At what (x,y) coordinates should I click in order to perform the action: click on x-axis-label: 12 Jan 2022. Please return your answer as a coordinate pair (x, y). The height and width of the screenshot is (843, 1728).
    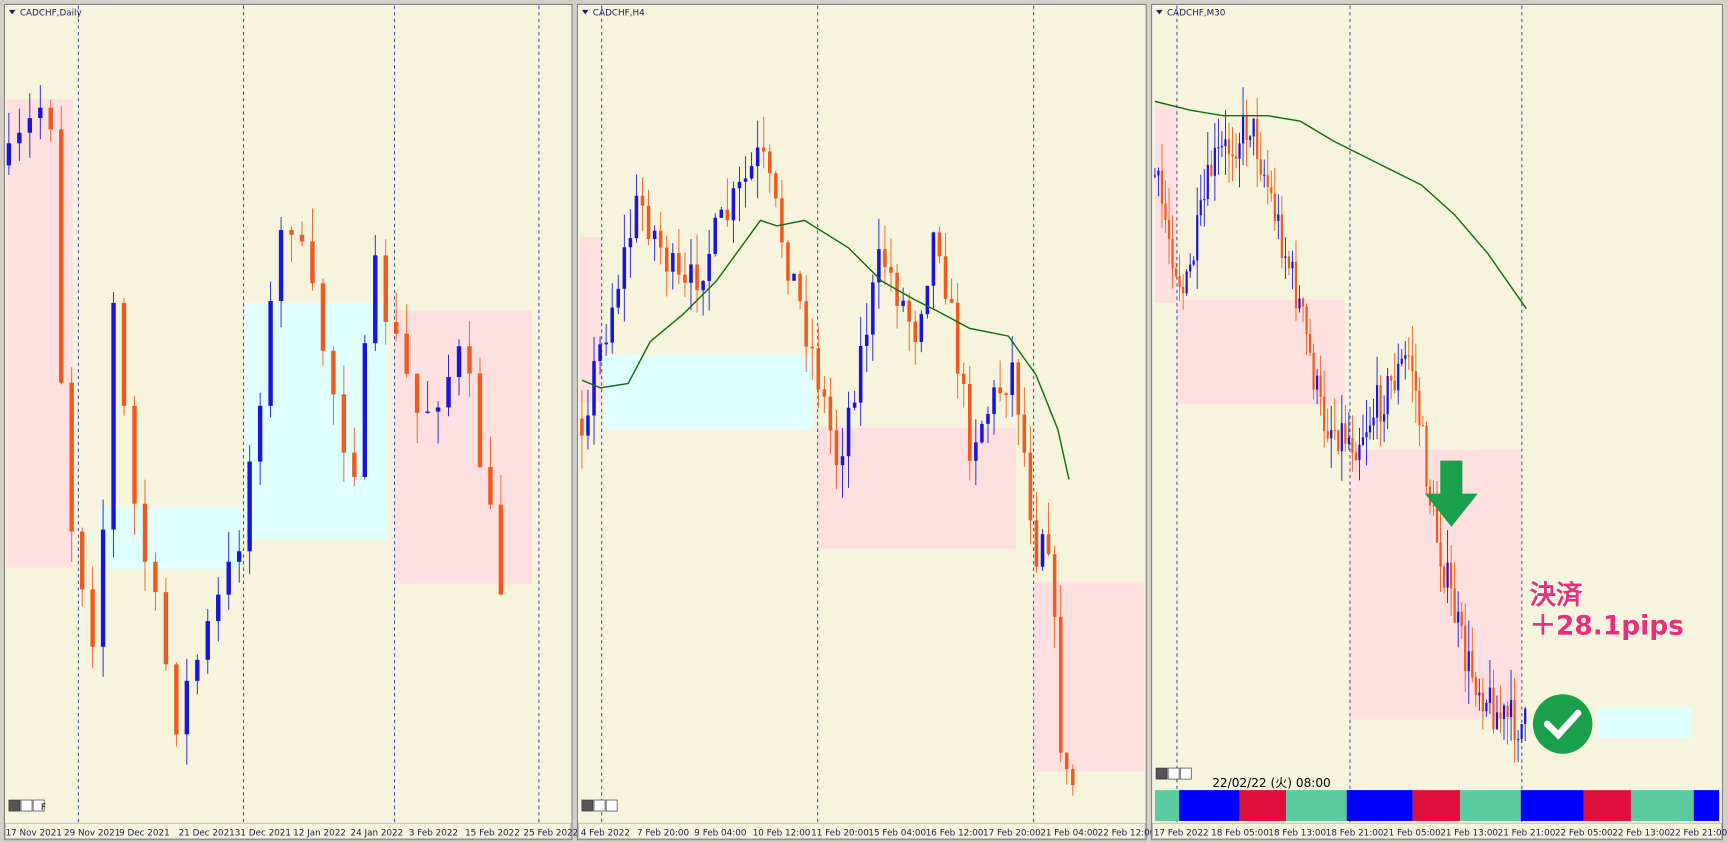
    Looking at the image, I should click on (319, 833).